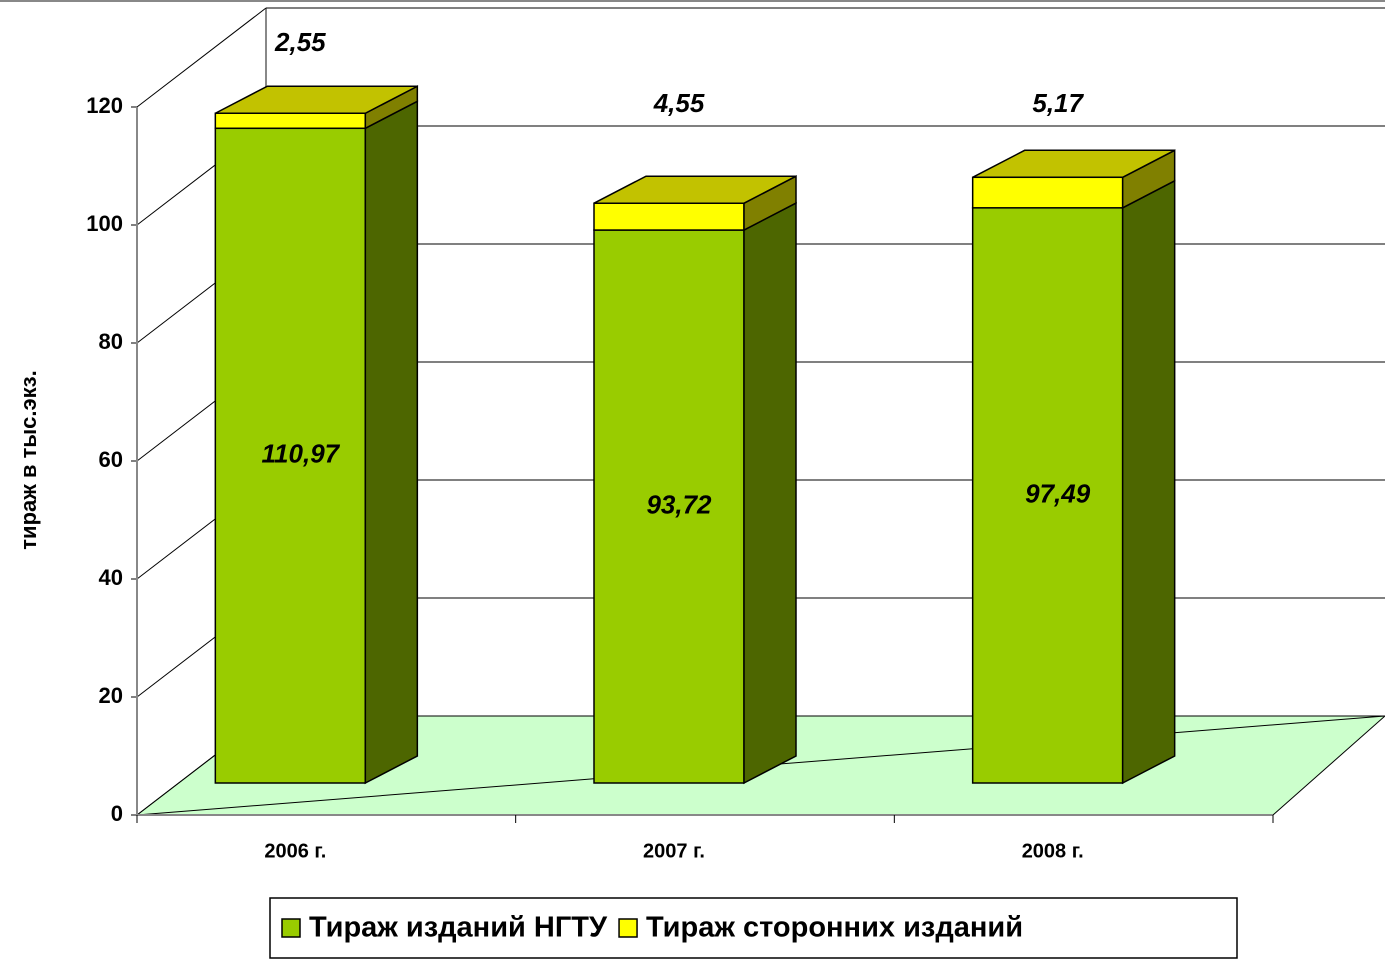  What do you see at coordinates (1058, 493) in the screenshot?
I see `data-label: 97,49` at bounding box center [1058, 493].